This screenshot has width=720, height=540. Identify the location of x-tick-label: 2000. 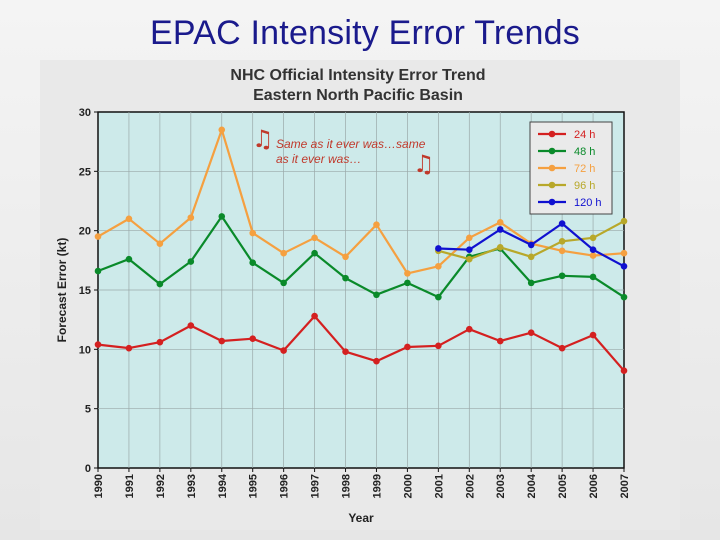
(408, 486).